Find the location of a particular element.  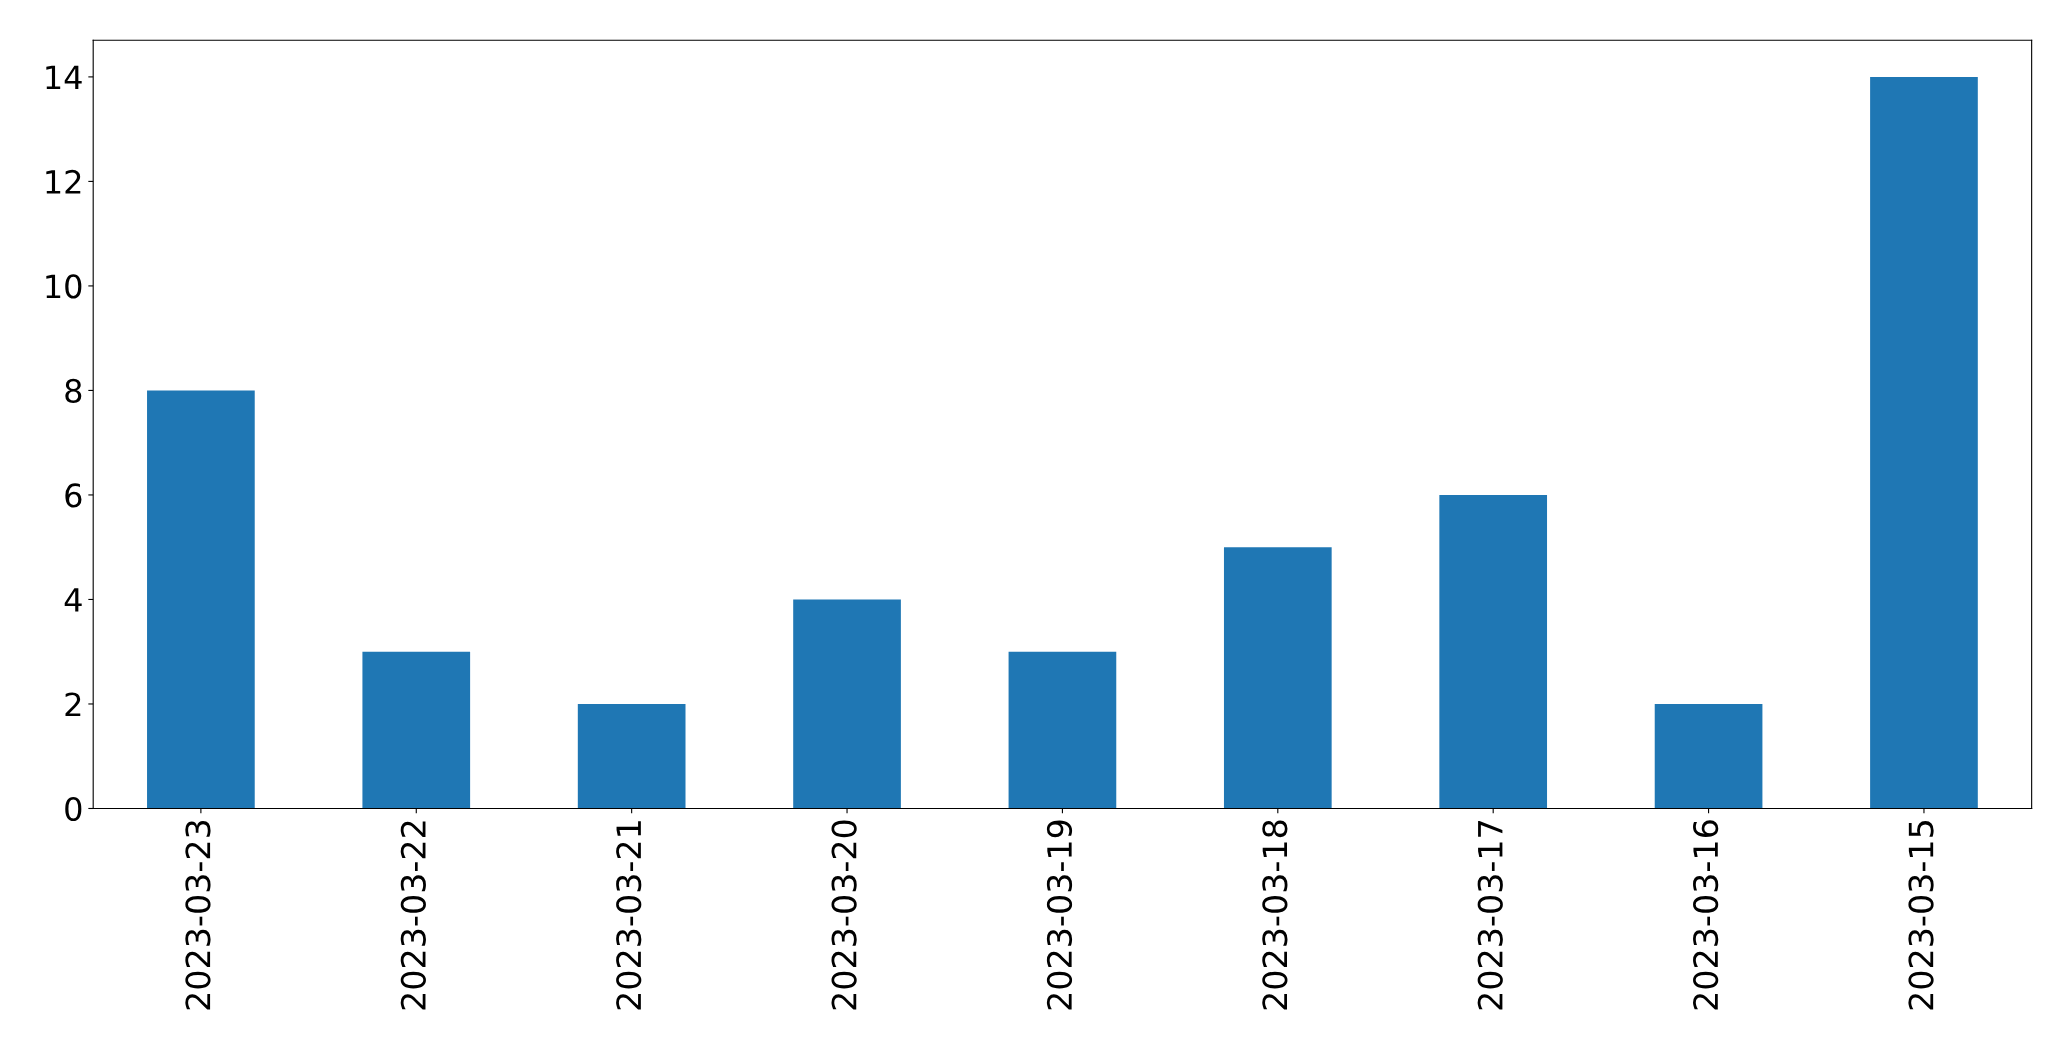

y-tick-label: 0 is located at coordinates (73, 809).